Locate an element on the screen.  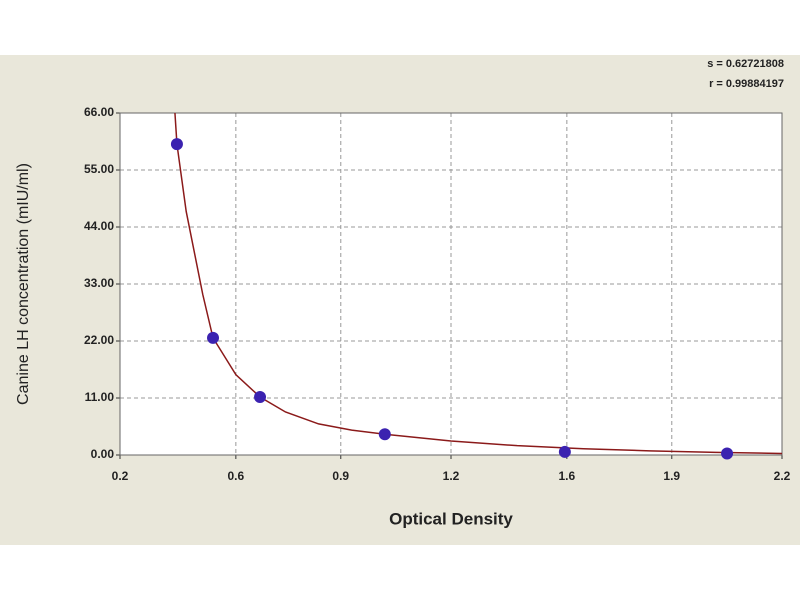
y-tick-label: 11.00 is located at coordinates (100, 397).